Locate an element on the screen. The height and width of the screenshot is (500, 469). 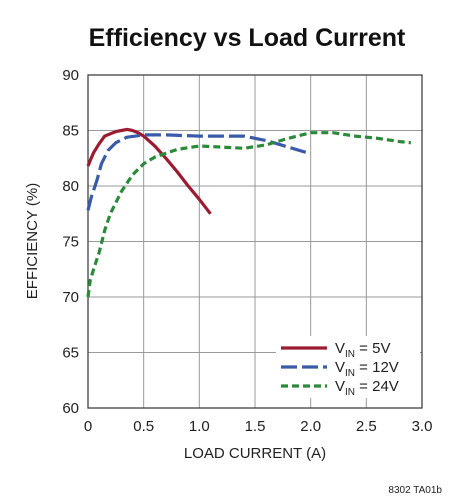
legend-label: VIN = 5V is located at coordinates (362, 350).